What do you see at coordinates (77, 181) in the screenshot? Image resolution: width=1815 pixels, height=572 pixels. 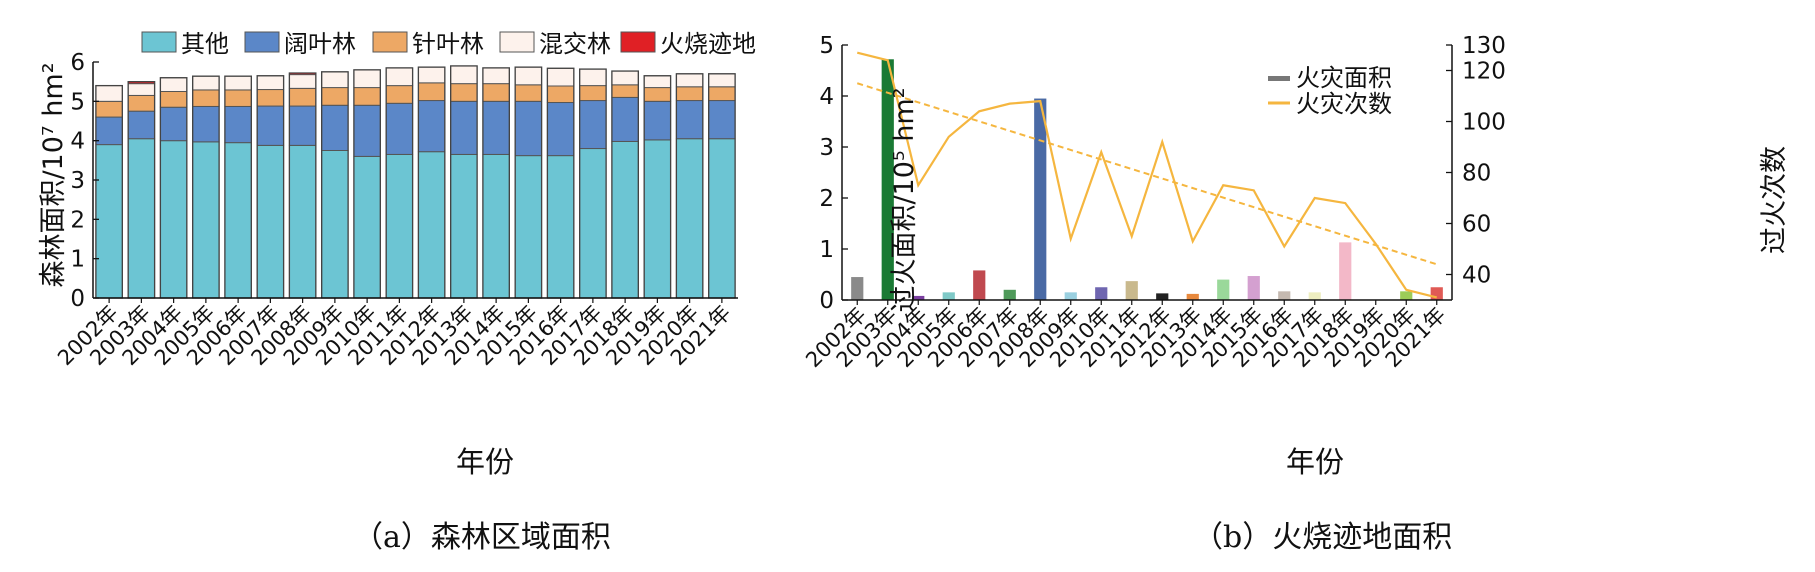 I see `y-tick-label: 3` at bounding box center [77, 181].